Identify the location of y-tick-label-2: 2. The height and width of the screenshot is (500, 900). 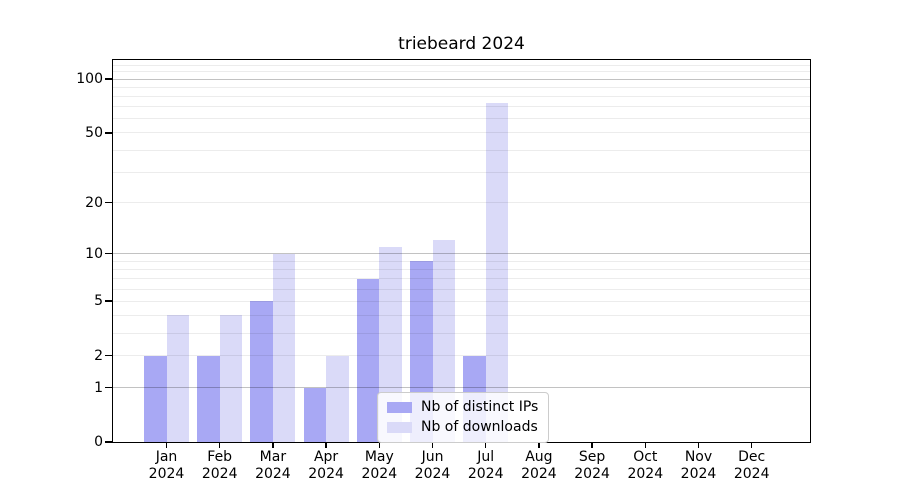
(98, 355).